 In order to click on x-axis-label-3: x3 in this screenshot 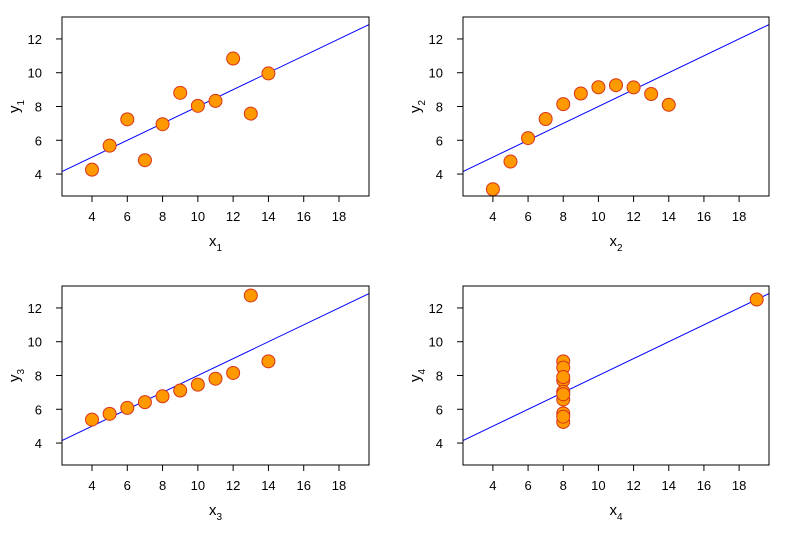, I will do `click(216, 512)`.